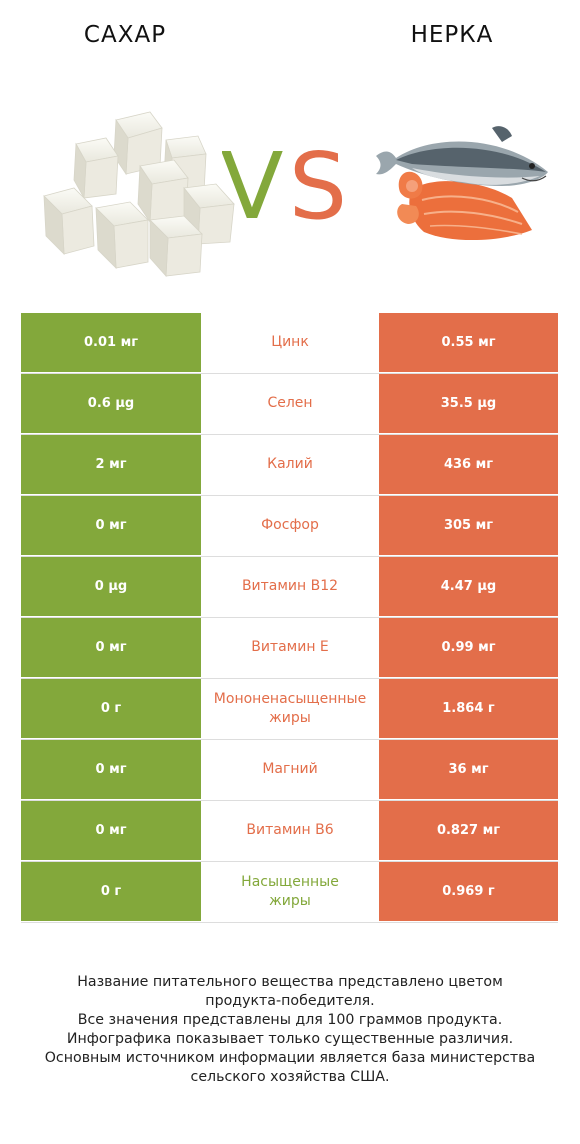 This screenshot has width=580, height=1144. I want to click on left-value: 2 мг, so click(111, 464).